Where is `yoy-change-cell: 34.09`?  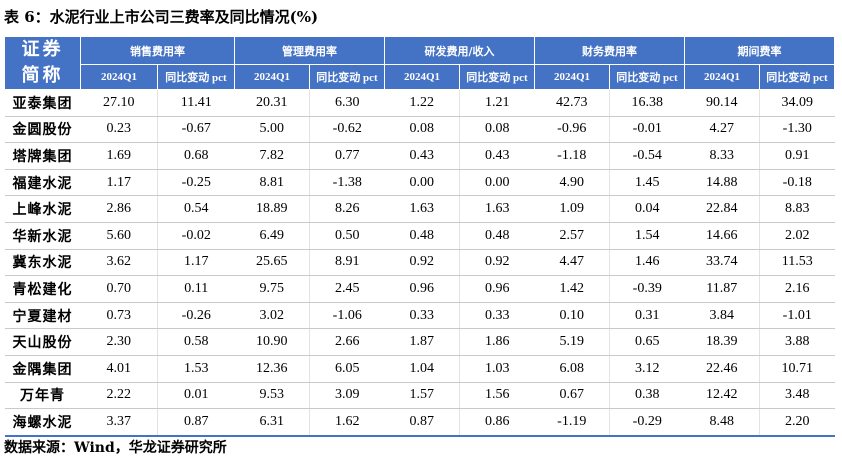 yoy-change-cell: 34.09 is located at coordinates (797, 103).